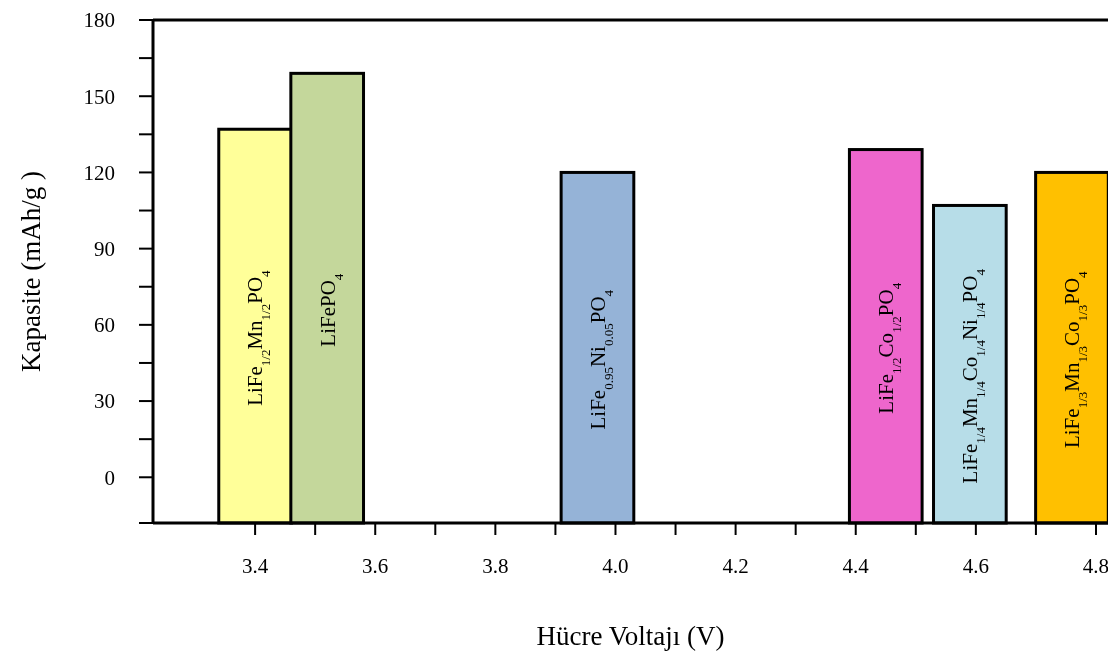  What do you see at coordinates (735, 566) in the screenshot?
I see `x-tick-label: 4.2` at bounding box center [735, 566].